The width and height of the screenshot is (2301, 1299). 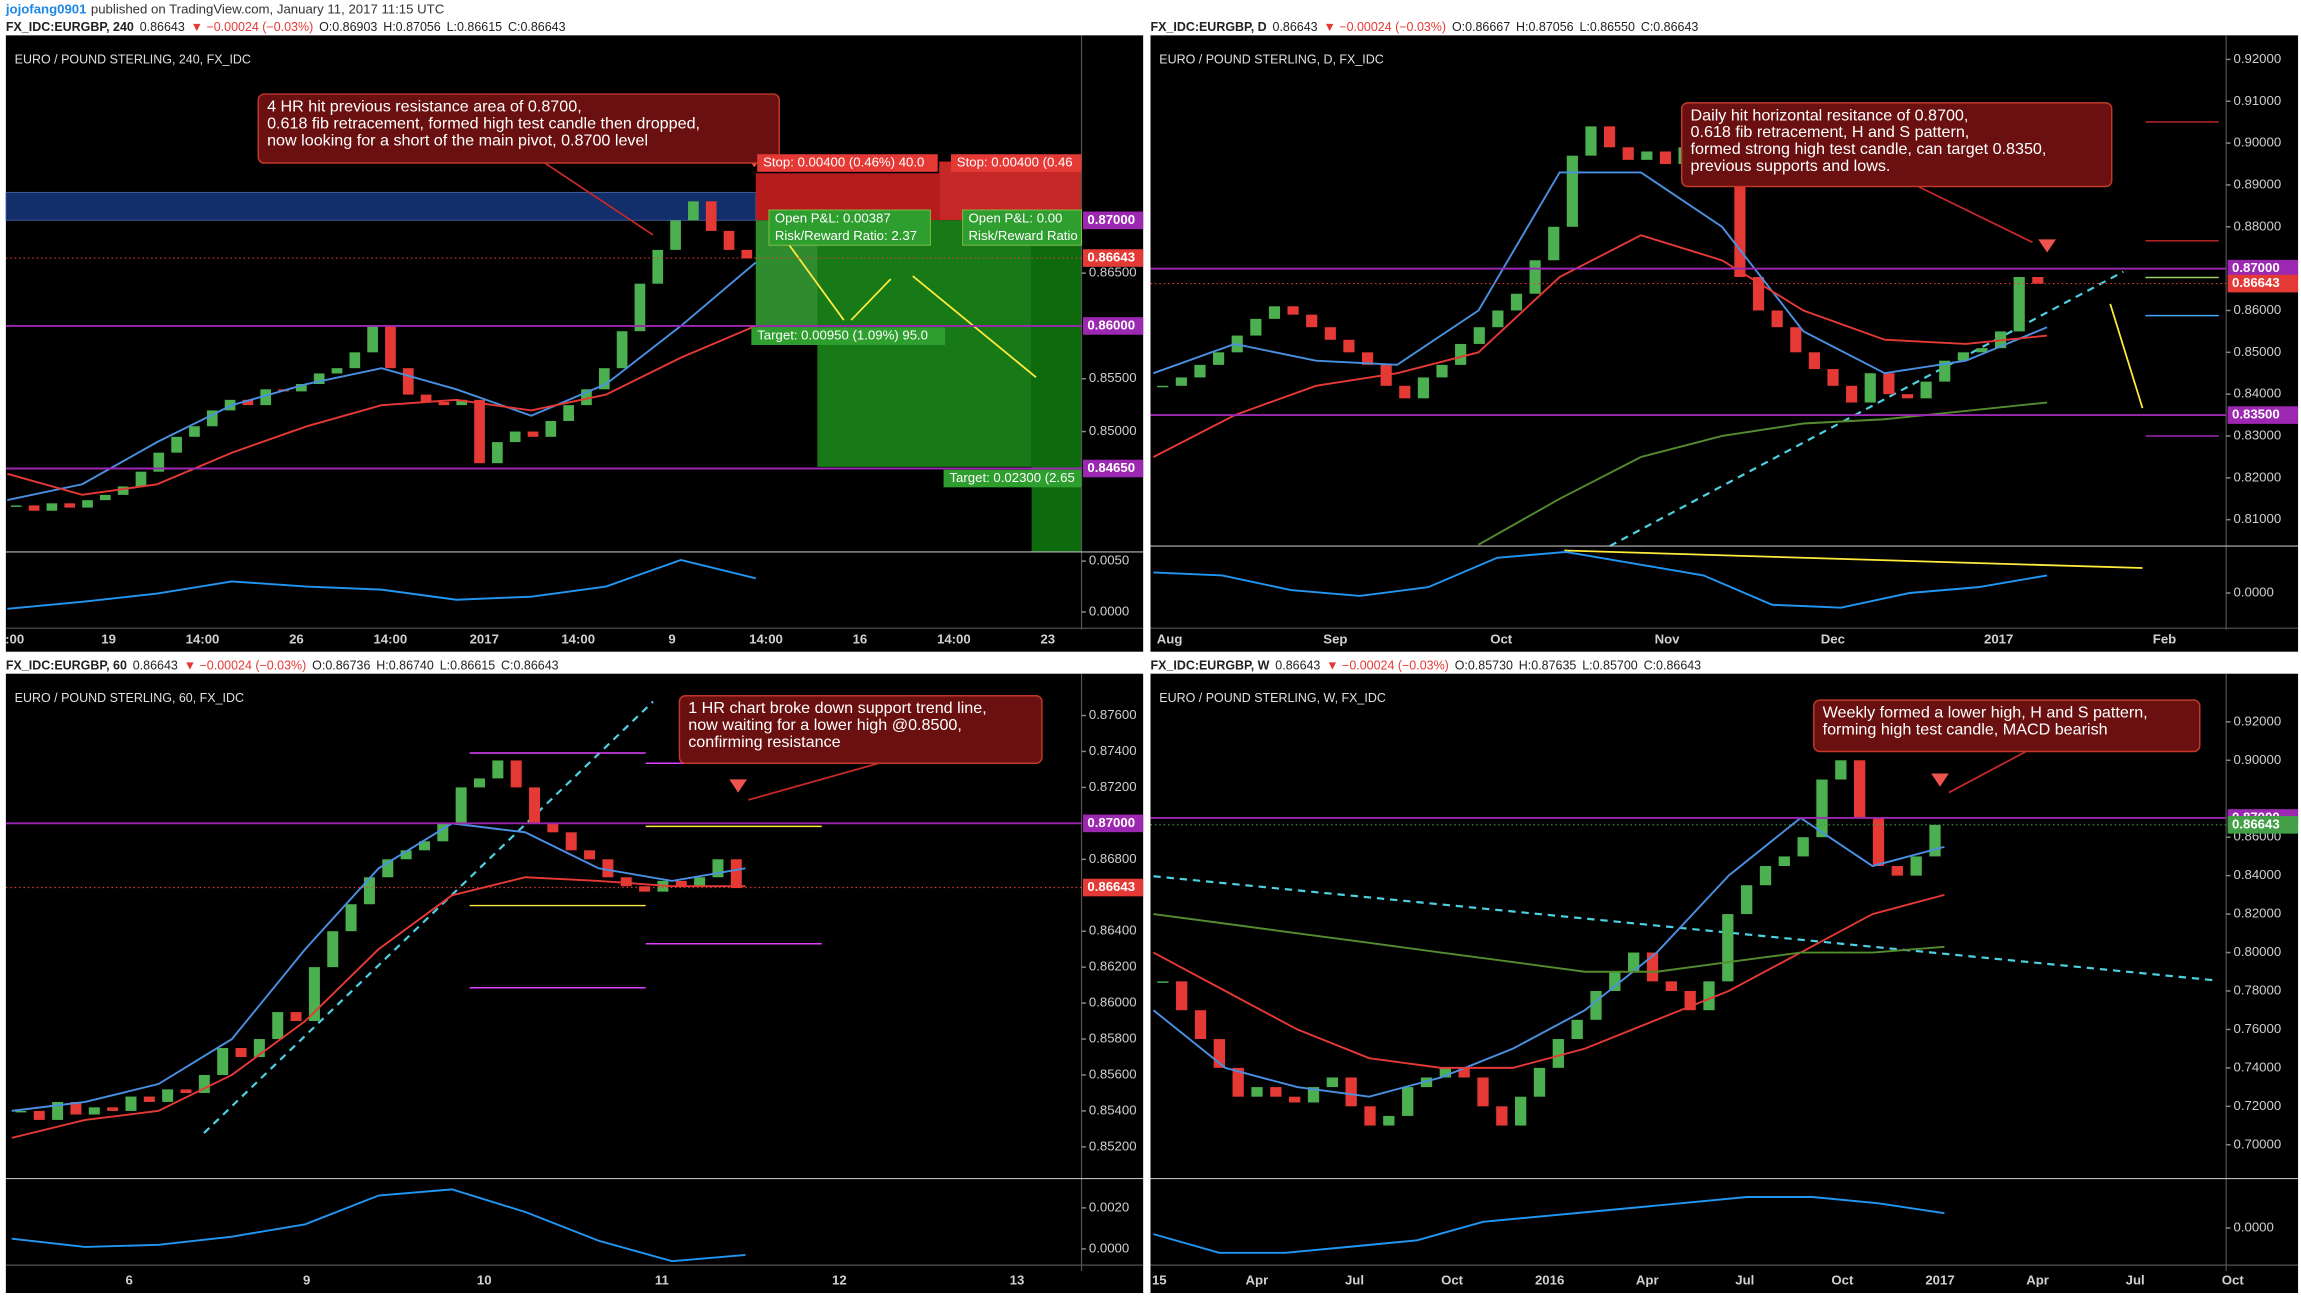 I want to click on price-tag-label: 0.86643, so click(x=1111, y=886).